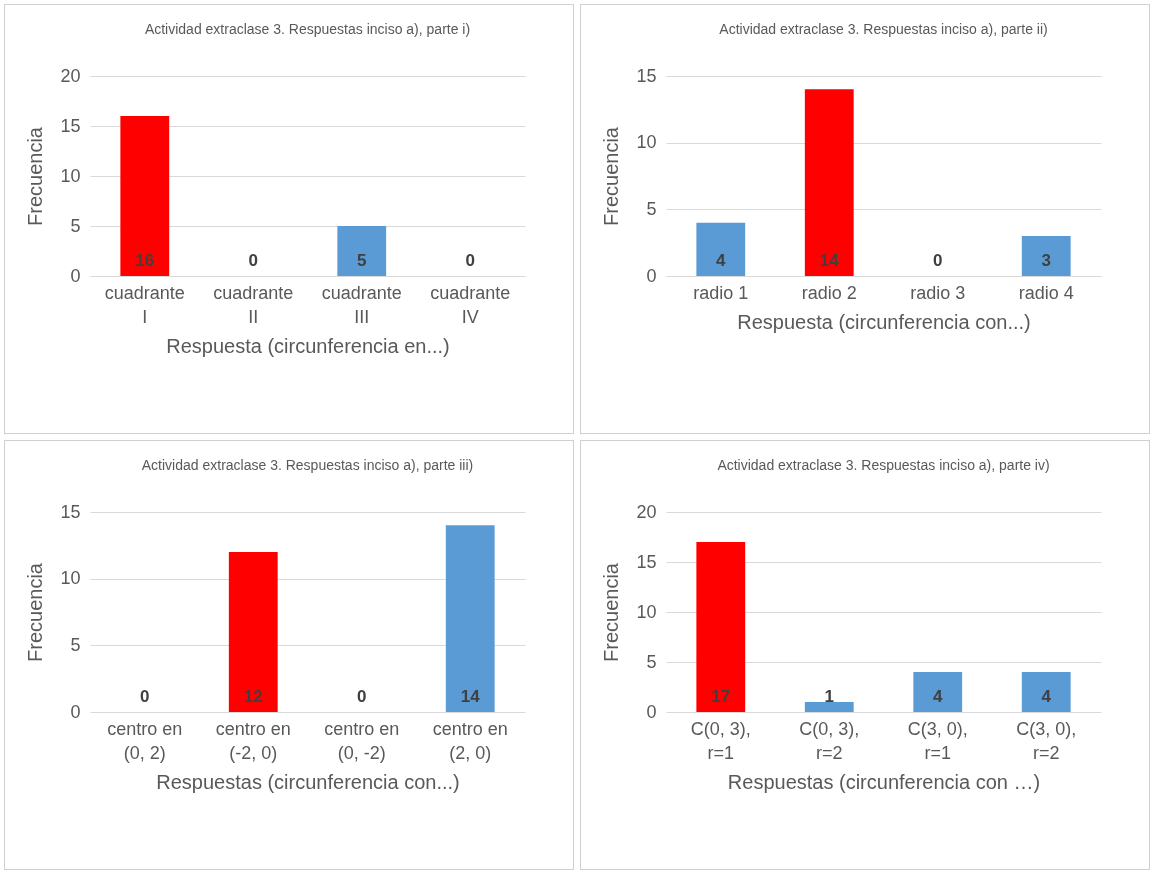 This screenshot has width=1156, height=886. What do you see at coordinates (1046, 260) in the screenshot?
I see `data-label: 3` at bounding box center [1046, 260].